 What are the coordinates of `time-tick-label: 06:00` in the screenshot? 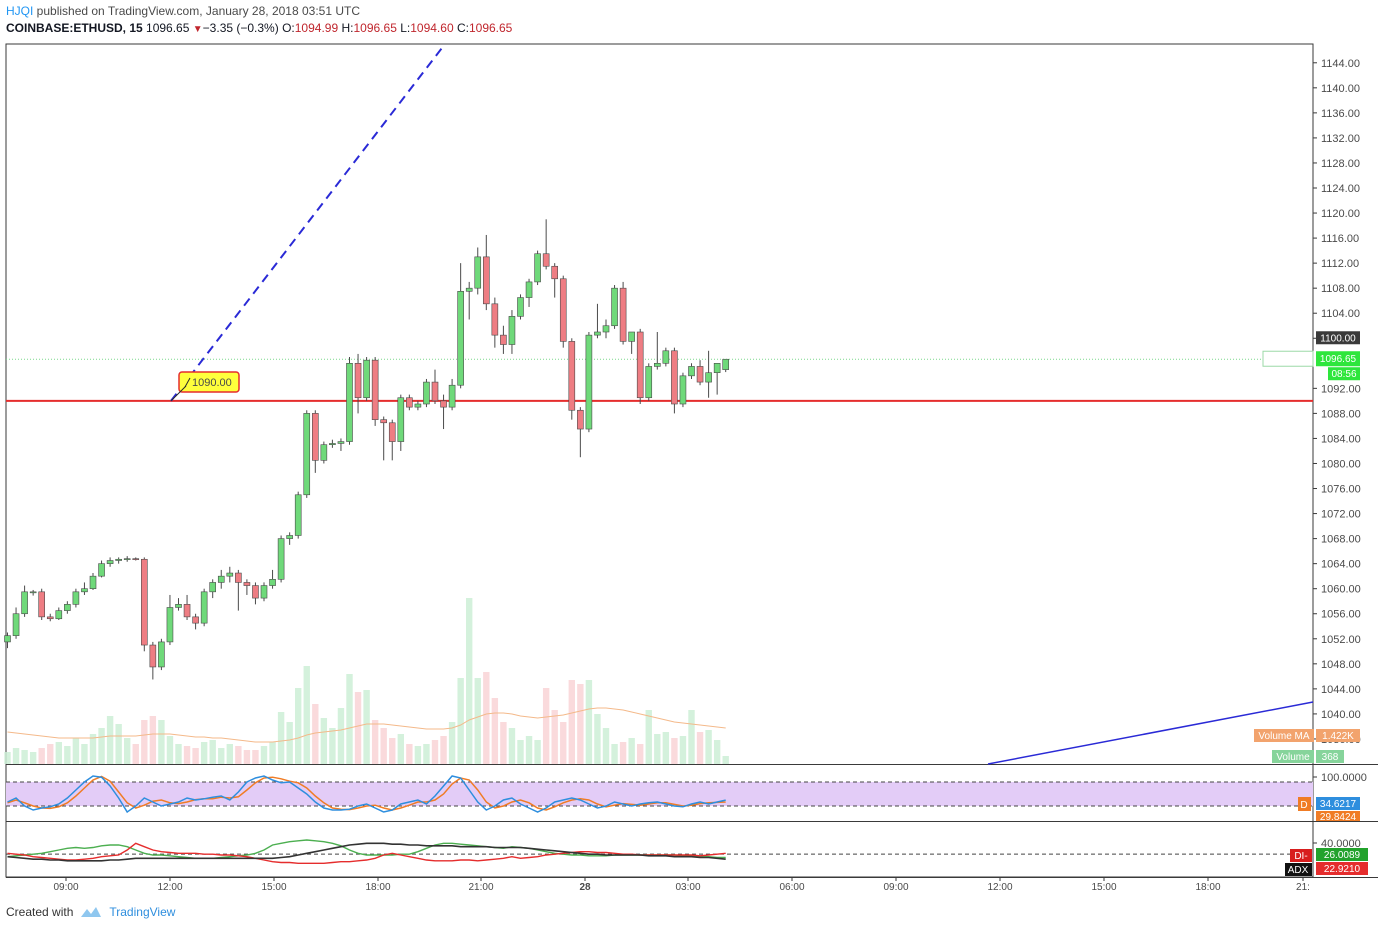 It's located at (791, 887).